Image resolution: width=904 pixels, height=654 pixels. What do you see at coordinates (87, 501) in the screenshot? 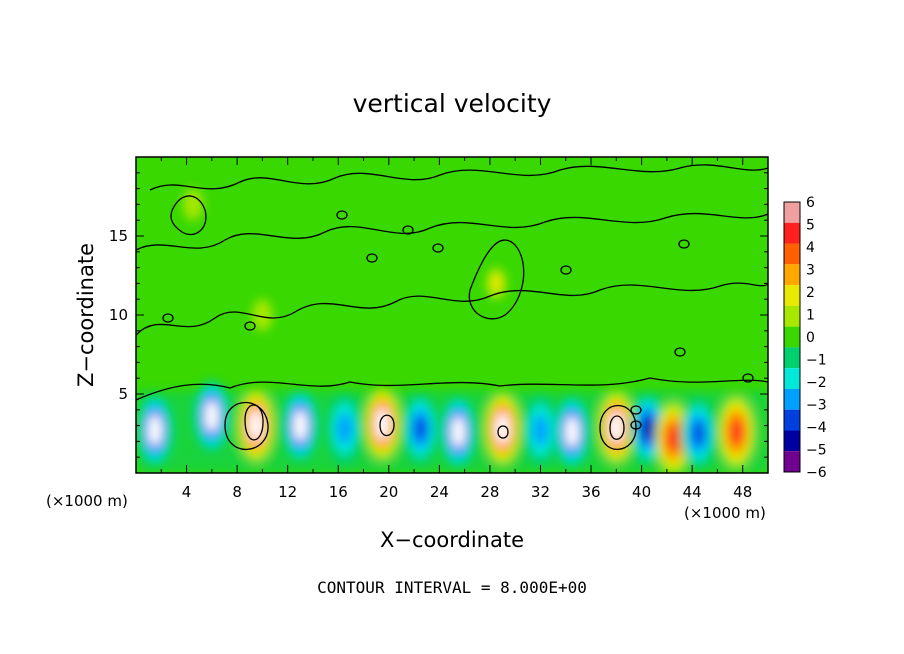
I see `x-unit-label: (×1000 m)` at bounding box center [87, 501].